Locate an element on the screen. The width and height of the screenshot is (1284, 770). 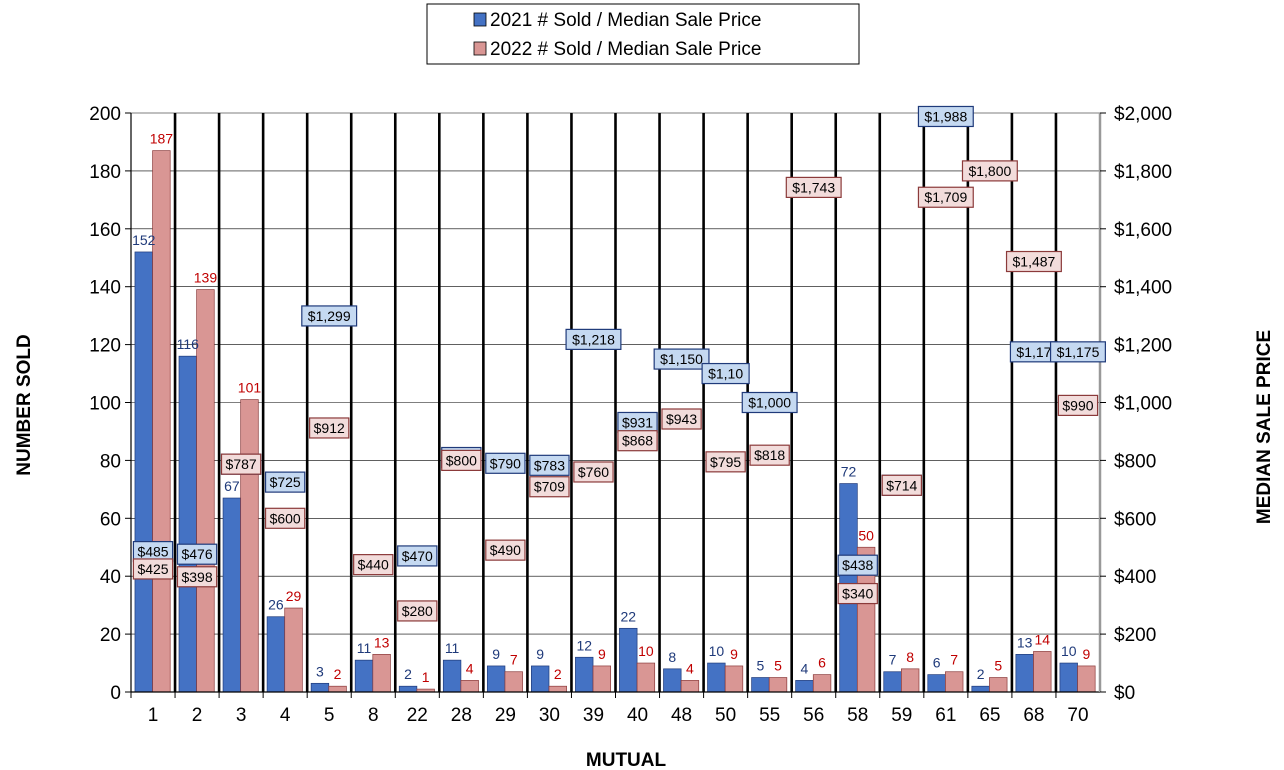
count-label-2021: 5 is located at coordinates (761, 666).